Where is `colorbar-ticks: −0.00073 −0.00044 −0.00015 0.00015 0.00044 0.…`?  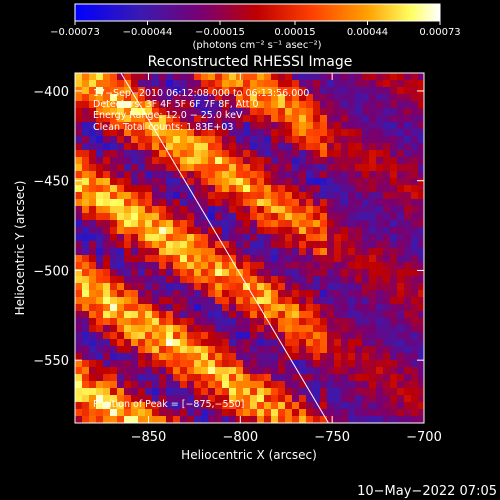
colorbar-ticks: −0.00073 −0.00044 −0.00015 0.00015 0.00044 0.… is located at coordinates (255, 29).